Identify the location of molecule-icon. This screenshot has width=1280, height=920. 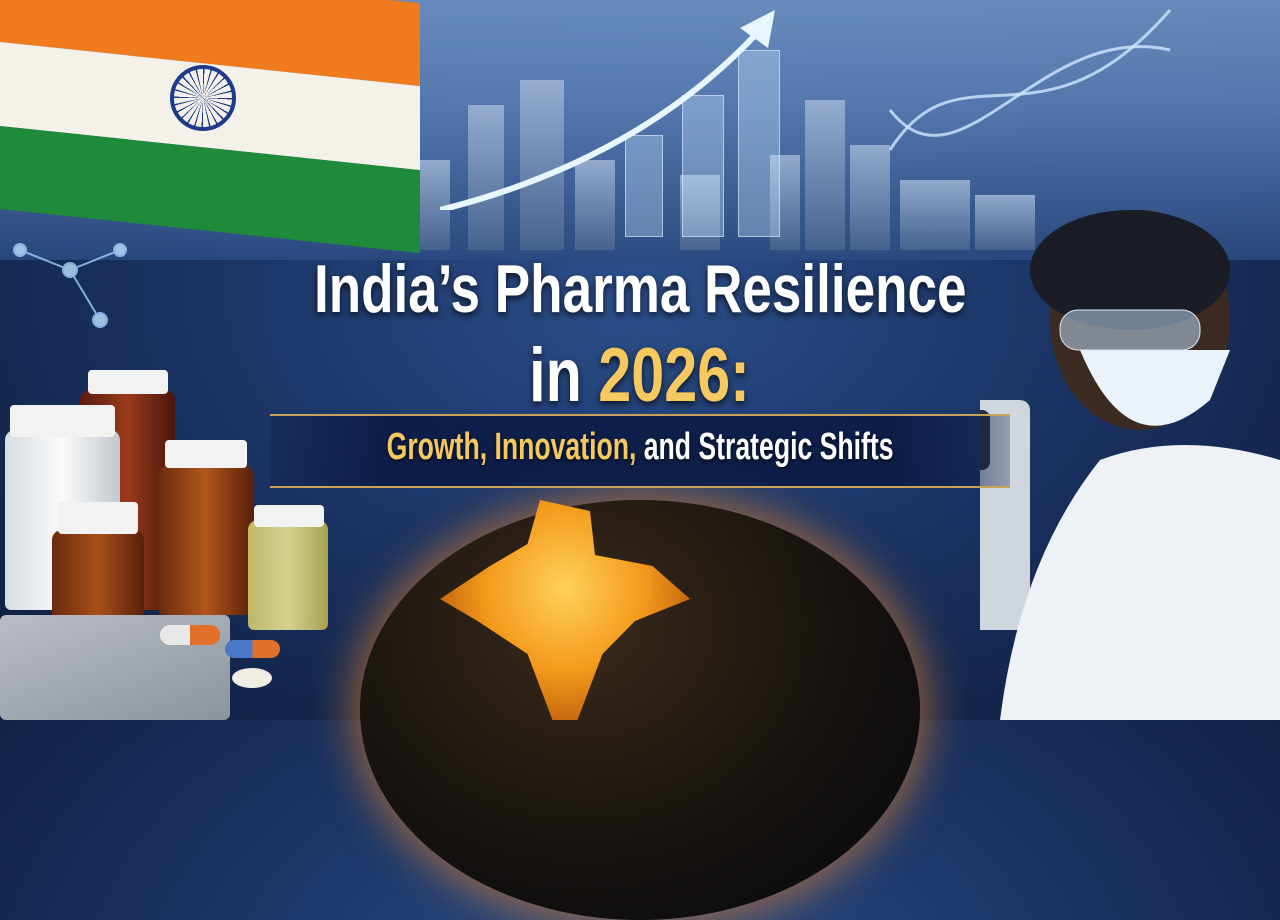
(70, 285).